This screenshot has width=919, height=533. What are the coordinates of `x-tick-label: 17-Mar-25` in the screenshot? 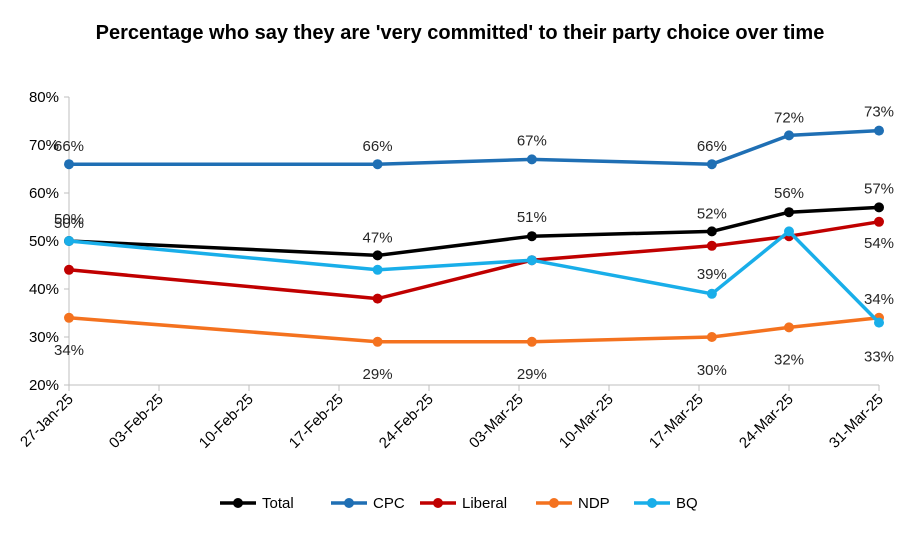 It's located at (676, 421).